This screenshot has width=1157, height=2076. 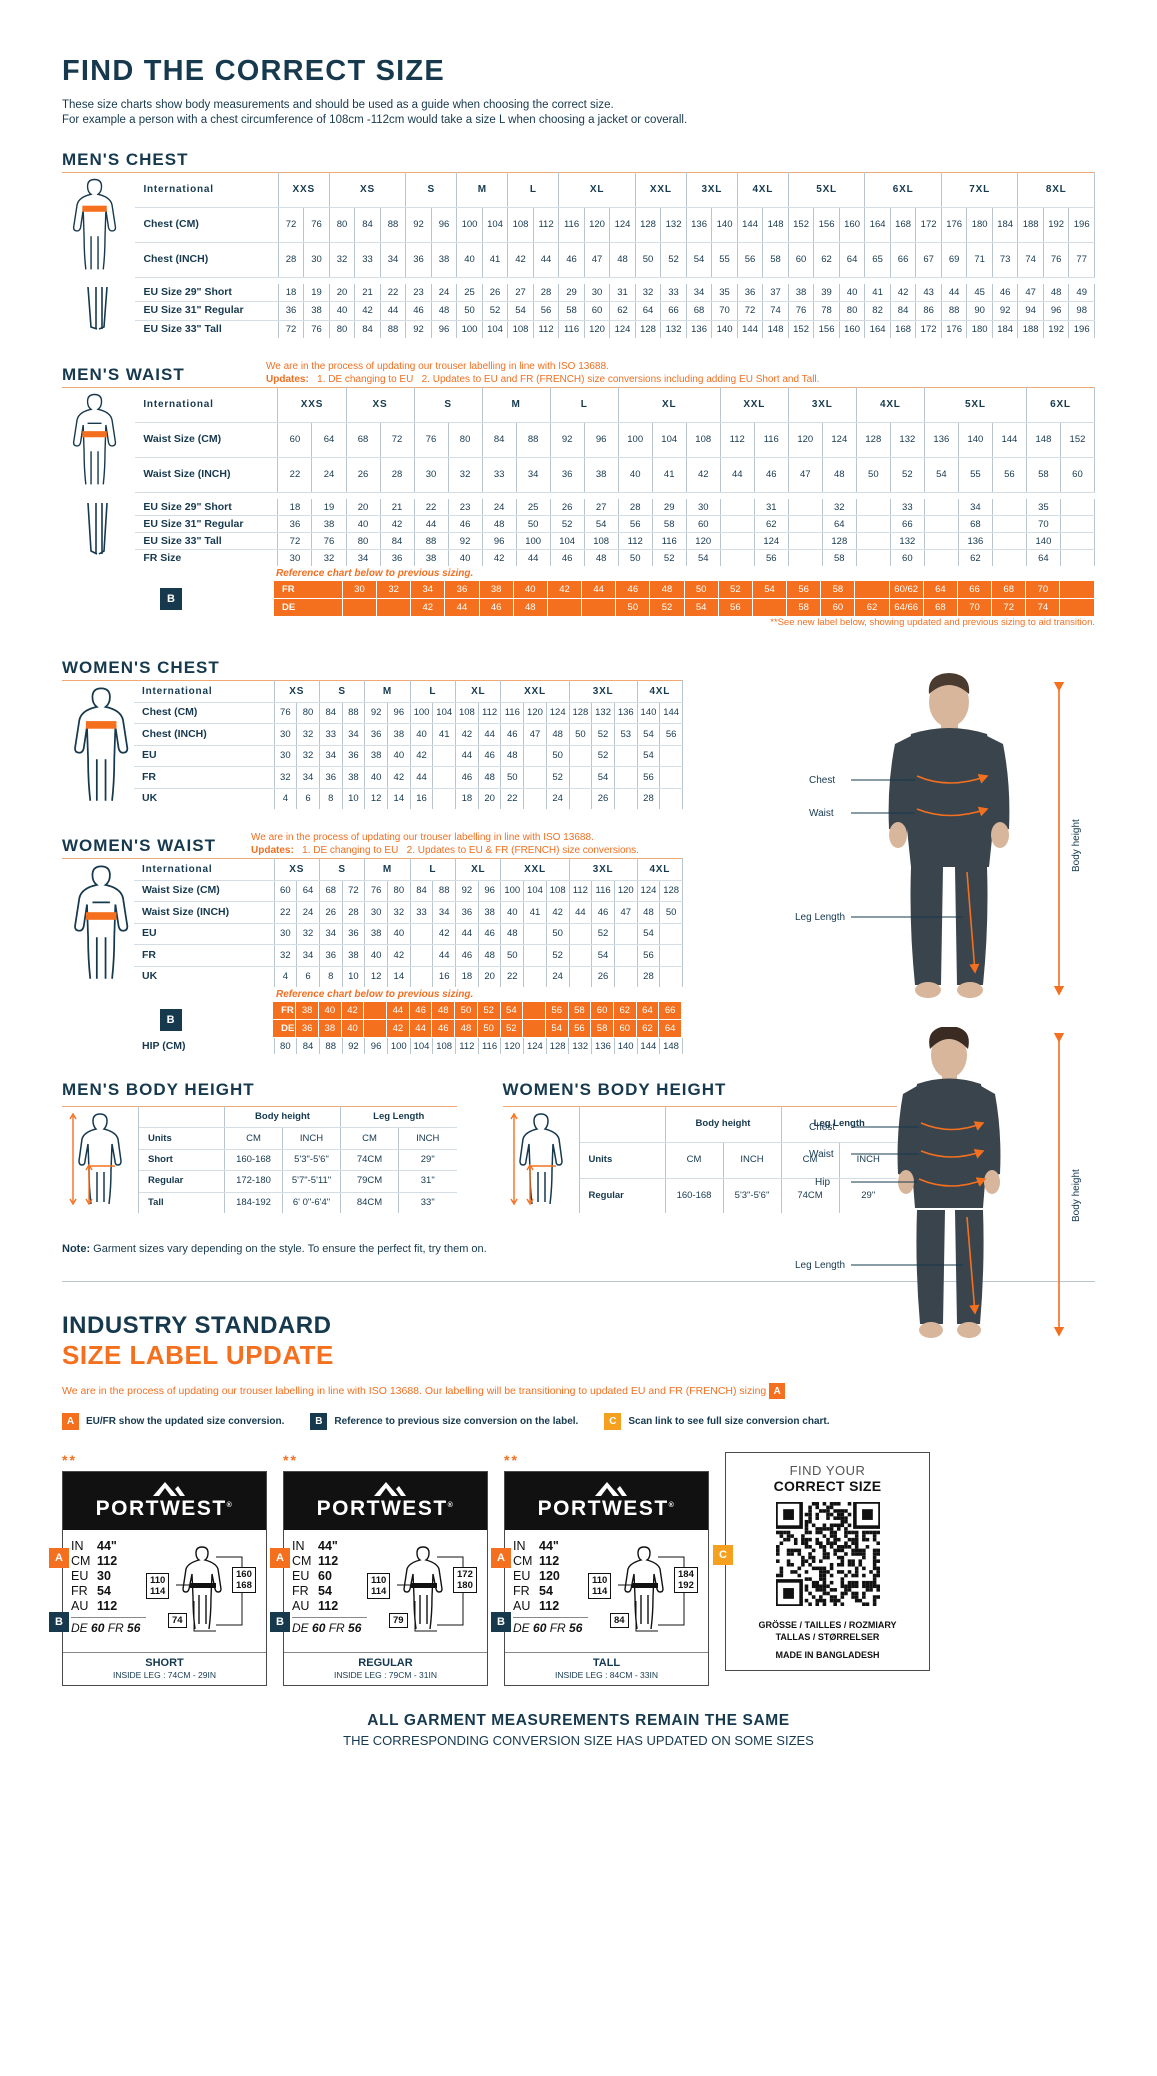 What do you see at coordinates (546, 329) in the screenshot?
I see `cell: 112` at bounding box center [546, 329].